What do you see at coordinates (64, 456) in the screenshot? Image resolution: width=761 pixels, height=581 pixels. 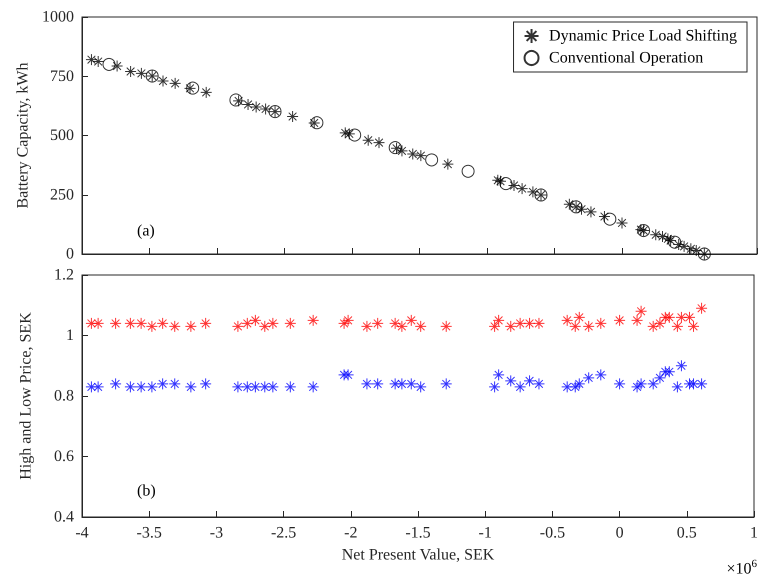 I see `y-tick-label: 0.6` at bounding box center [64, 456].